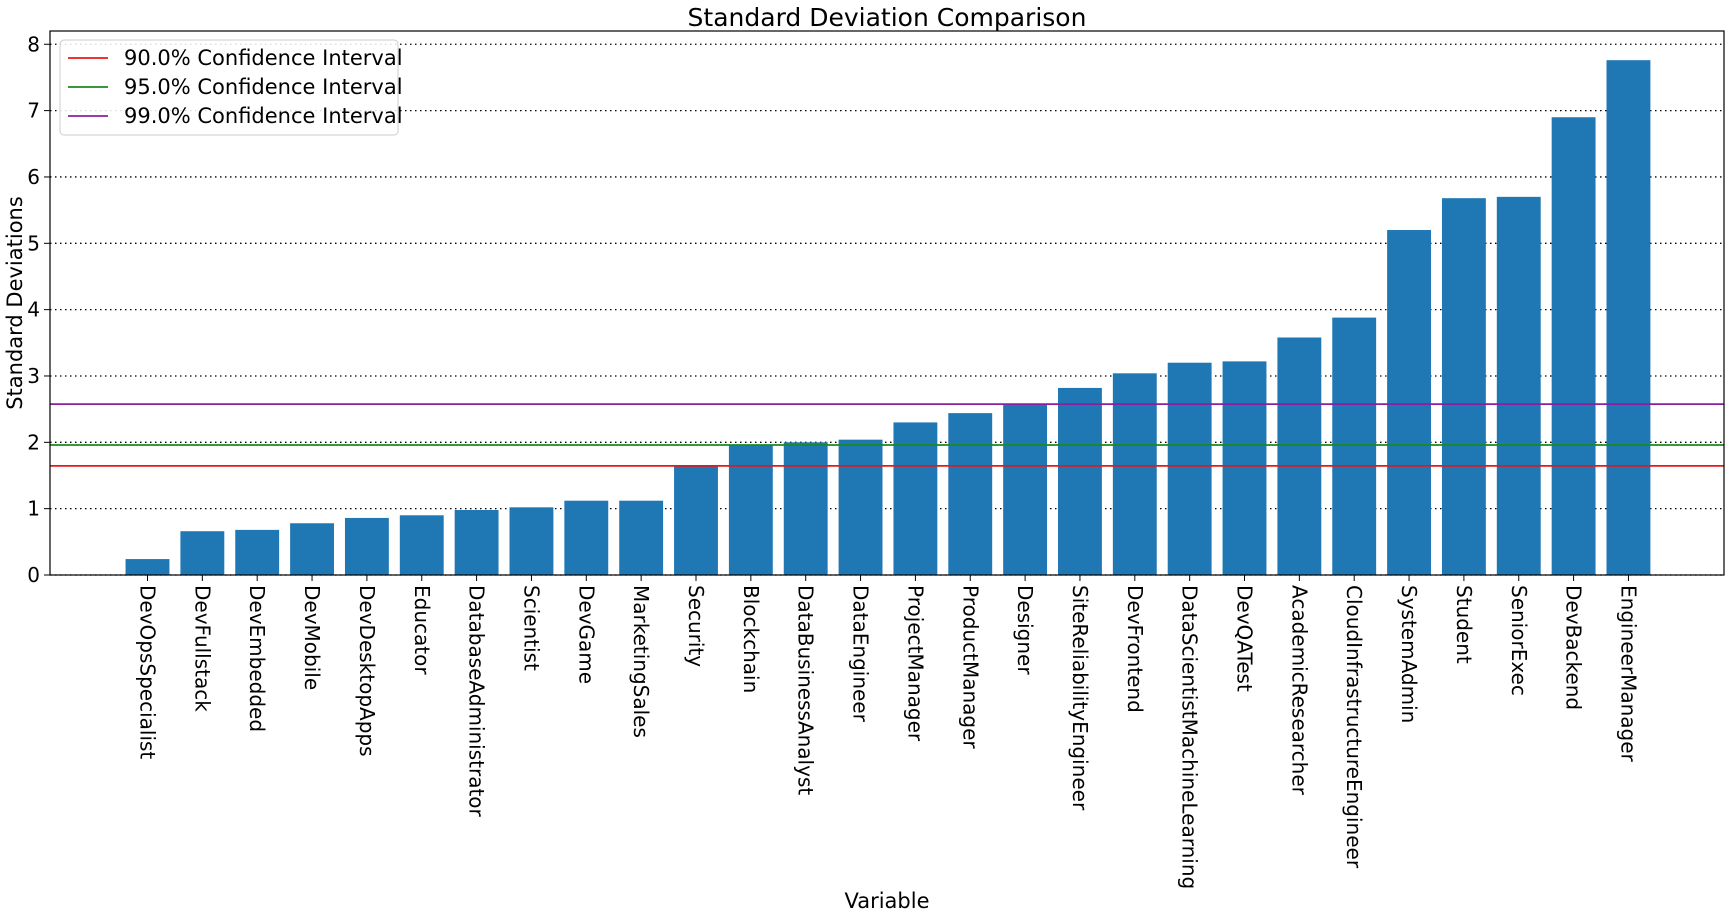 Image resolution: width=1731 pixels, height=918 pixels. What do you see at coordinates (33, 44) in the screenshot?
I see `y-tick-label: 8` at bounding box center [33, 44].